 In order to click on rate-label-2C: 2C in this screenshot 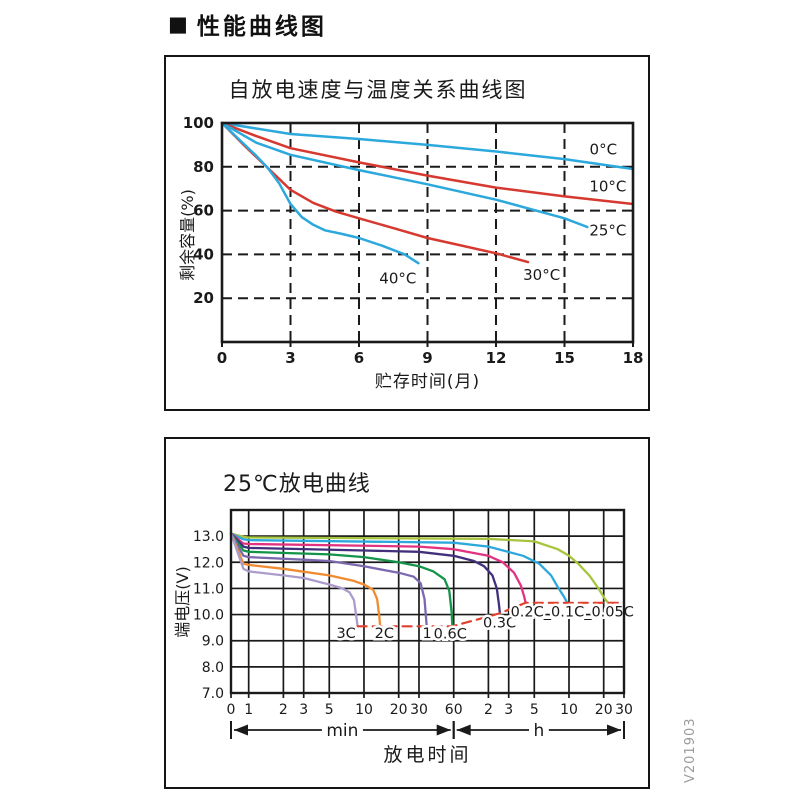, I will do `click(384, 634)`.